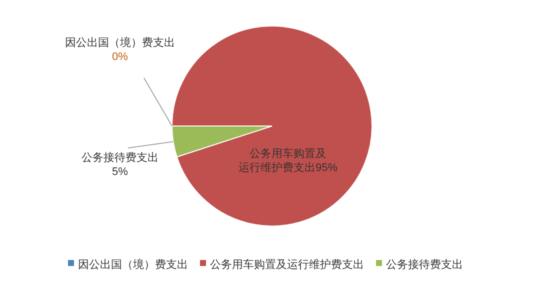 This screenshot has height=284, width=543. I want to click on legend-label: 因公出国（境）费支出, so click(133, 264).